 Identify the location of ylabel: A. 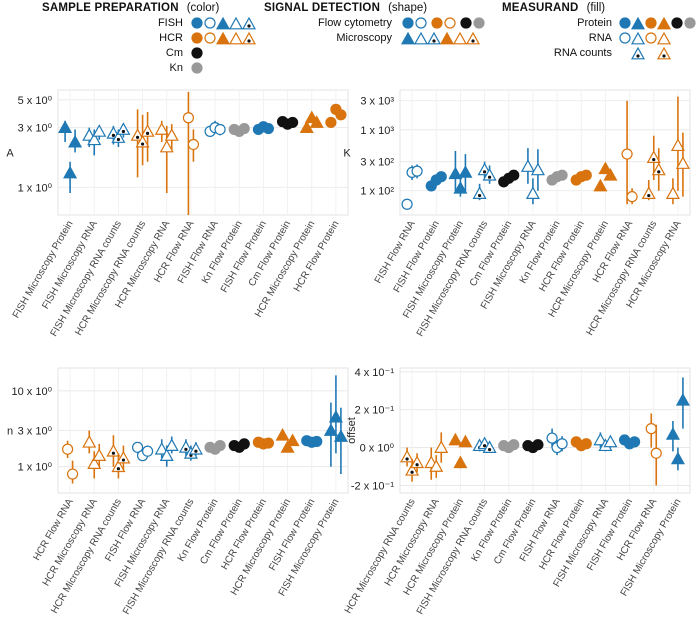
(10, 154).